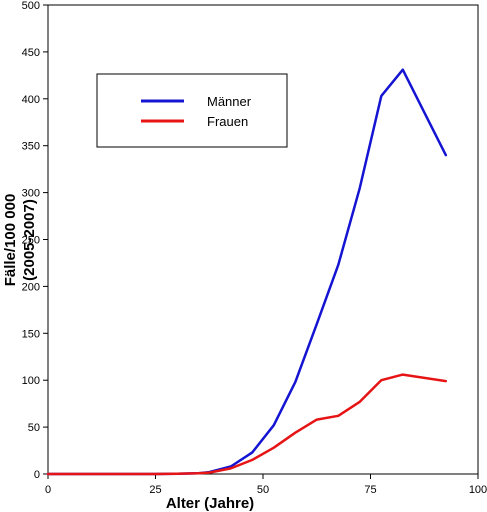 The image size is (487, 512). I want to click on y-axis-title-line: Fälle/100 000, so click(10, 240).